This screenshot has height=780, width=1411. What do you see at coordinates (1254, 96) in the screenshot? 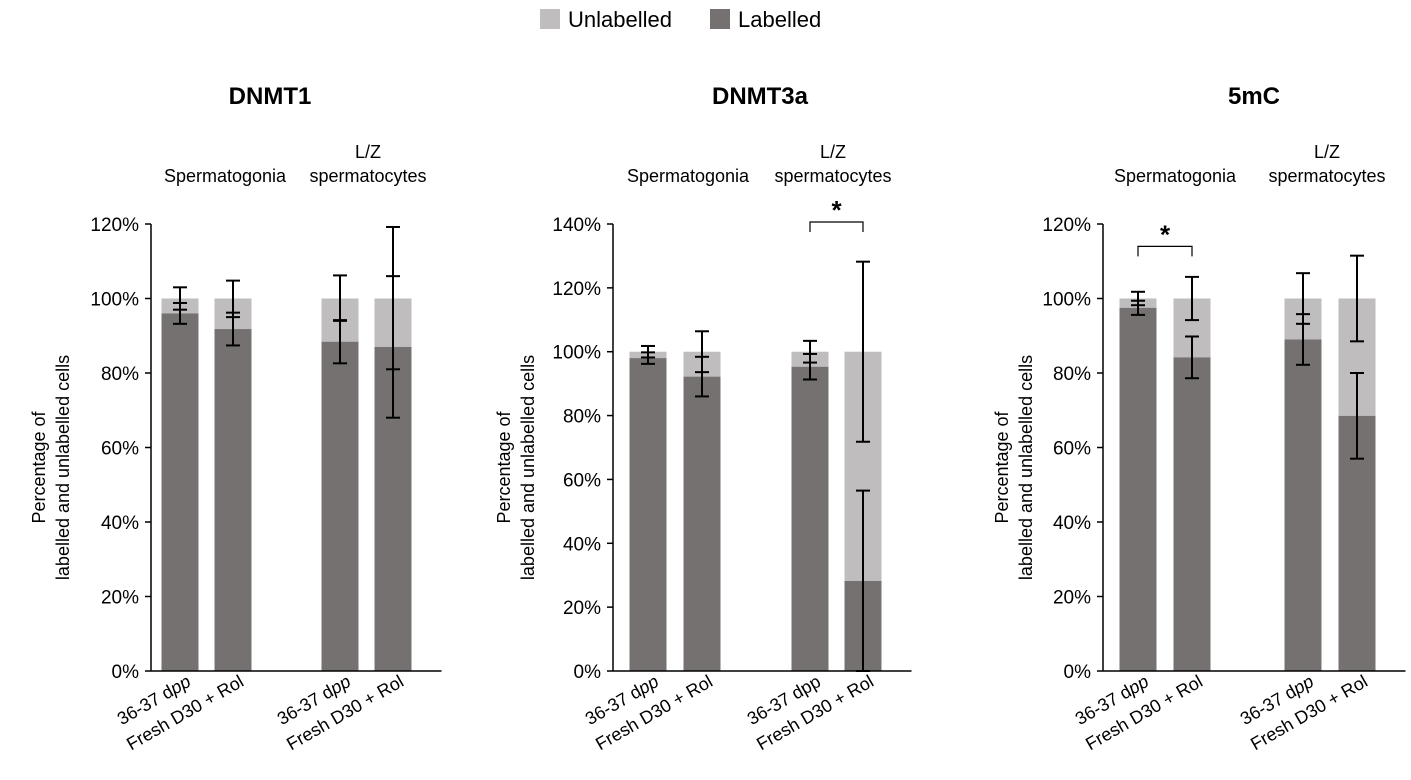
I see `chart-title: 5mC` at bounding box center [1254, 96].